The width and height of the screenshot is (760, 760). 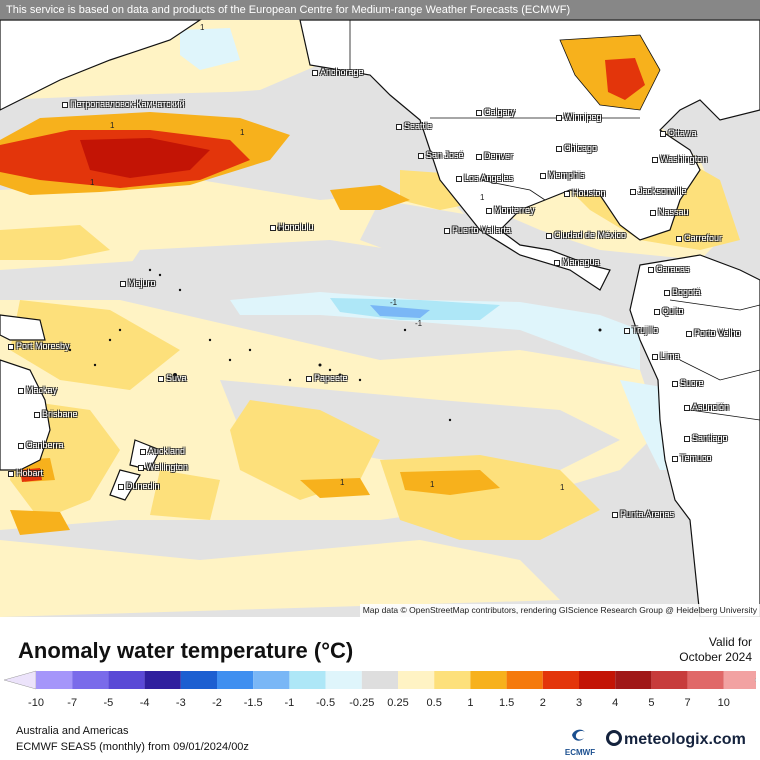 I want to click on city-label: Port Moresby, so click(x=39, y=346).